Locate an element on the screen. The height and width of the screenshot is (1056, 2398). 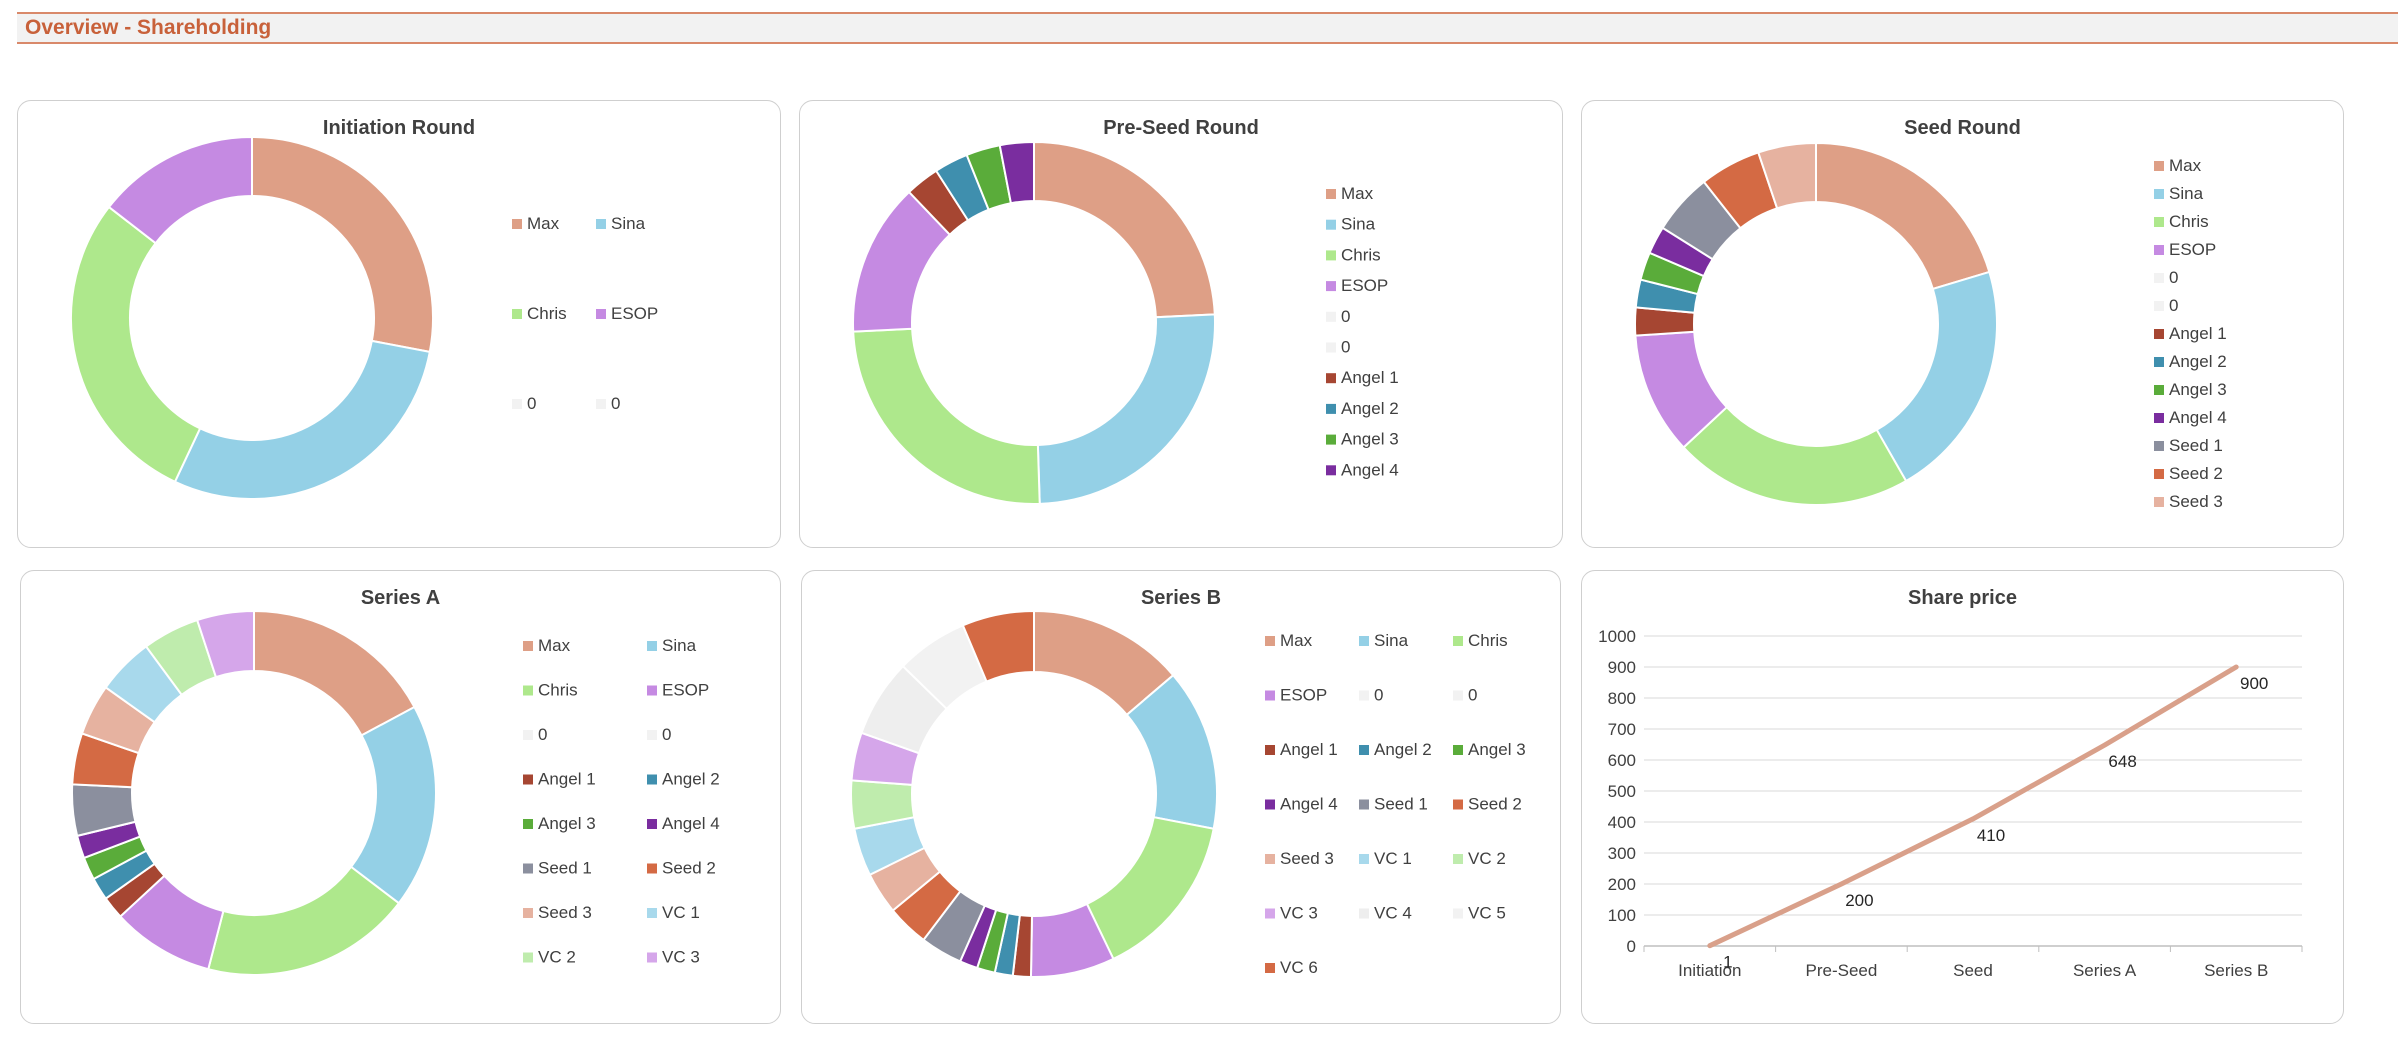
section-header: Overview - Shareholding is located at coordinates (1207, 28).